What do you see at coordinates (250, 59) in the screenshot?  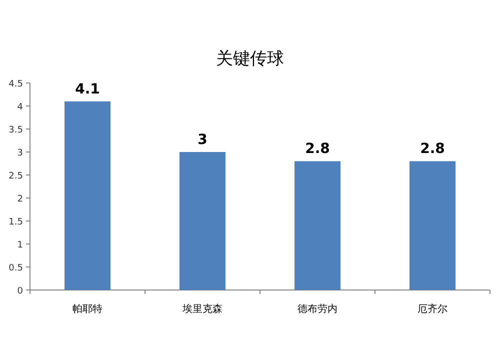 I see `chart-title: 关键传球` at bounding box center [250, 59].